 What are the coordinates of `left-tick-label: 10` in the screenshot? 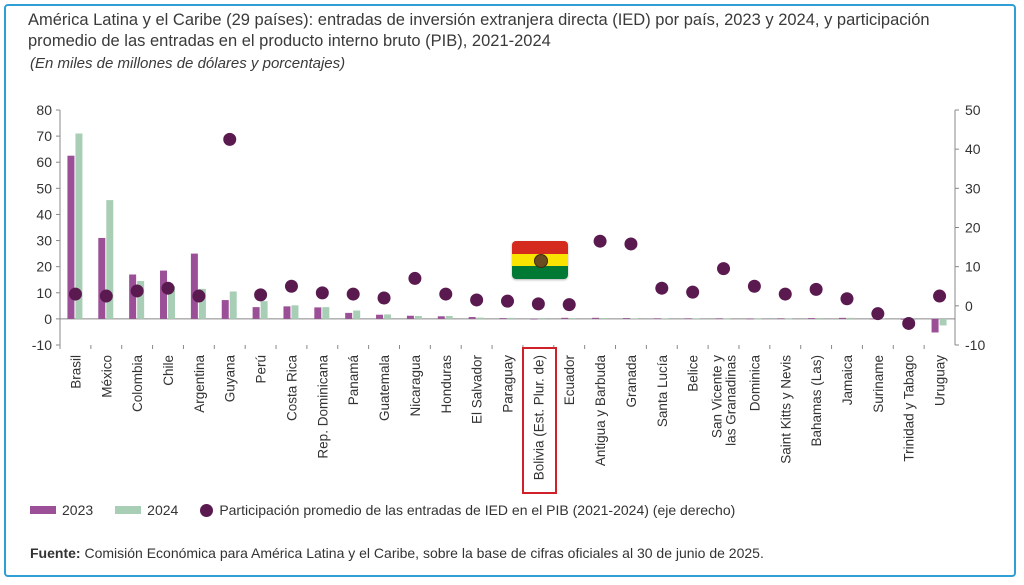 It's located at (44, 293).